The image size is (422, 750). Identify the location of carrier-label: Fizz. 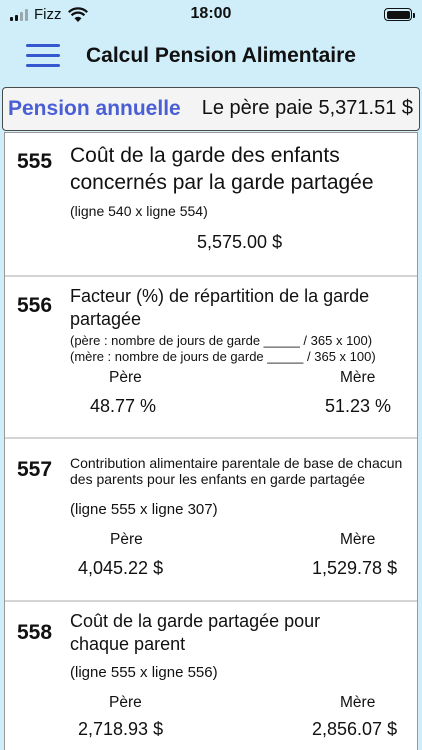
(48, 14).